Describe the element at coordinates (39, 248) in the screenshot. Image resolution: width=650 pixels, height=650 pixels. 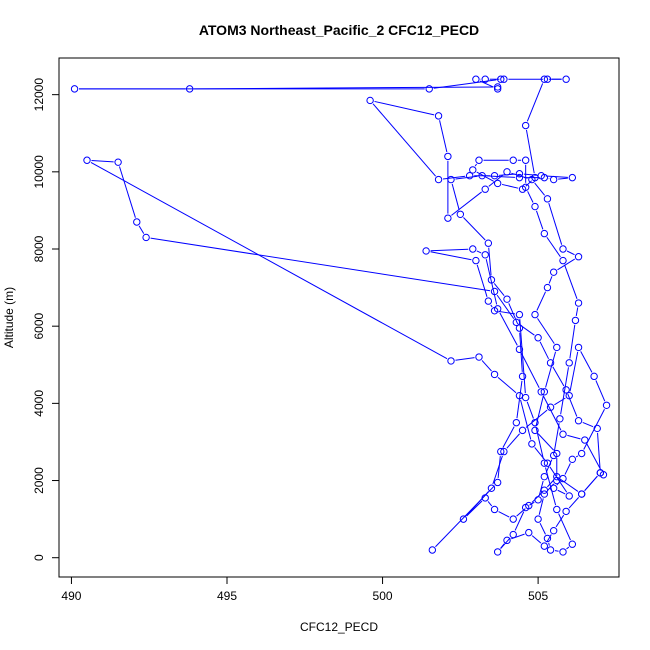
I see `y-tick-label: 8000` at that location.